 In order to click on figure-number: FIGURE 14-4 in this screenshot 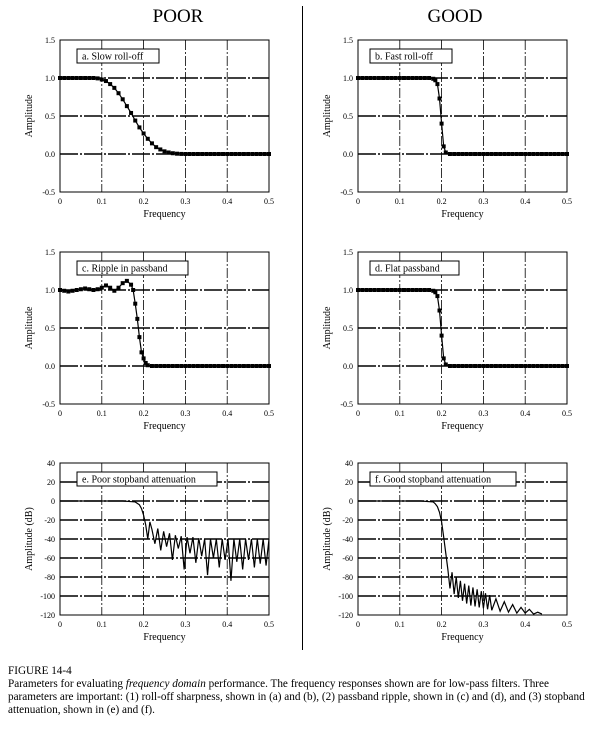, I will do `click(40, 671)`.